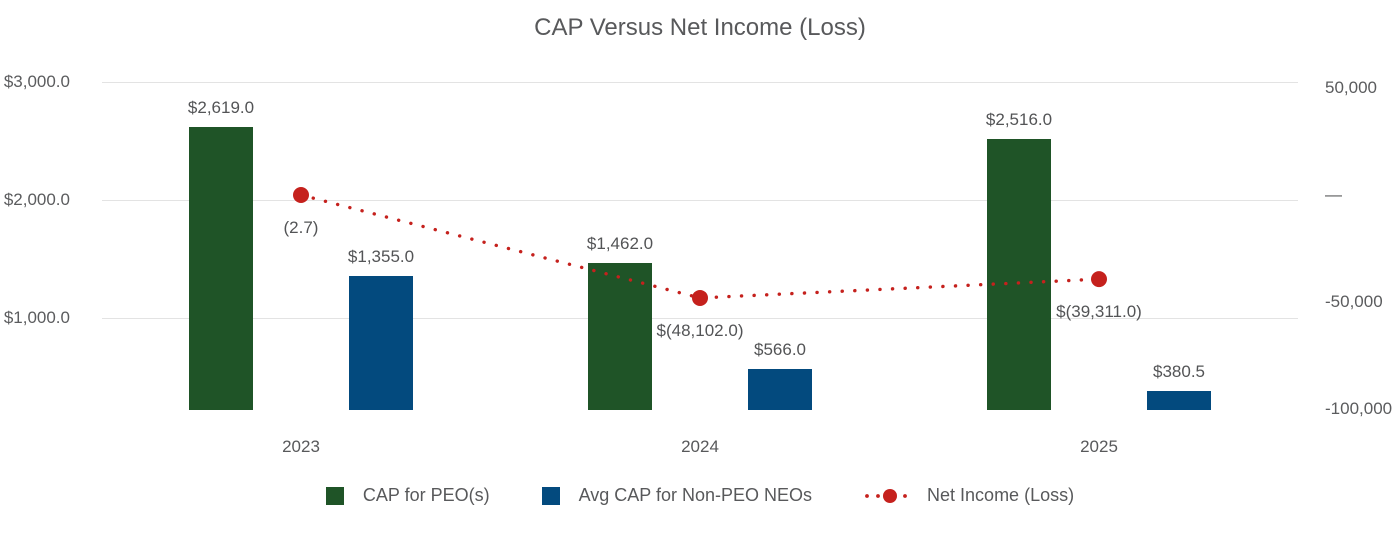  What do you see at coordinates (700, 246) in the screenshot?
I see `net-income-dotted-line` at bounding box center [700, 246].